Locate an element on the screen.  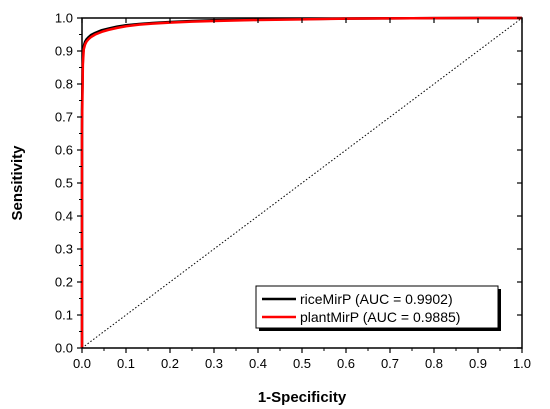
y-tick-label: 0.7 is located at coordinates (64, 117).